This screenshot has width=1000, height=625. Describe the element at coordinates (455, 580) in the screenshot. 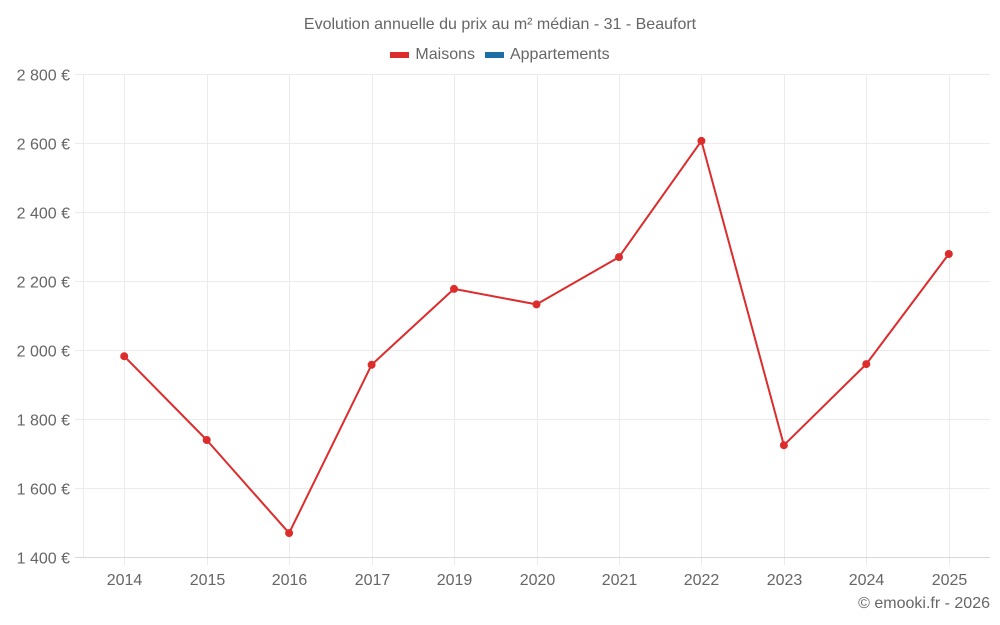

I see `x-tick-label: 2019` at that location.